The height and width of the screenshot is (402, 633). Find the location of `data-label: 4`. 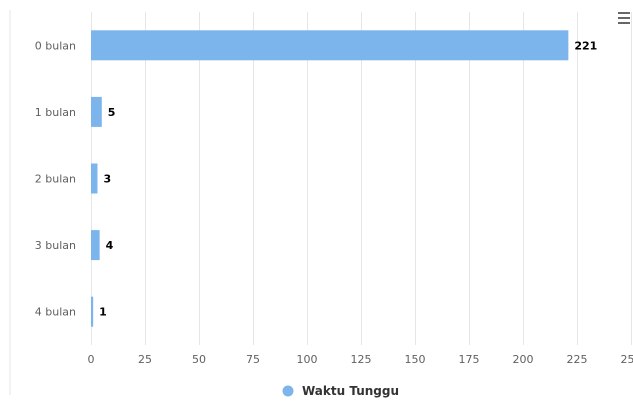

data-label: 4 is located at coordinates (110, 245).